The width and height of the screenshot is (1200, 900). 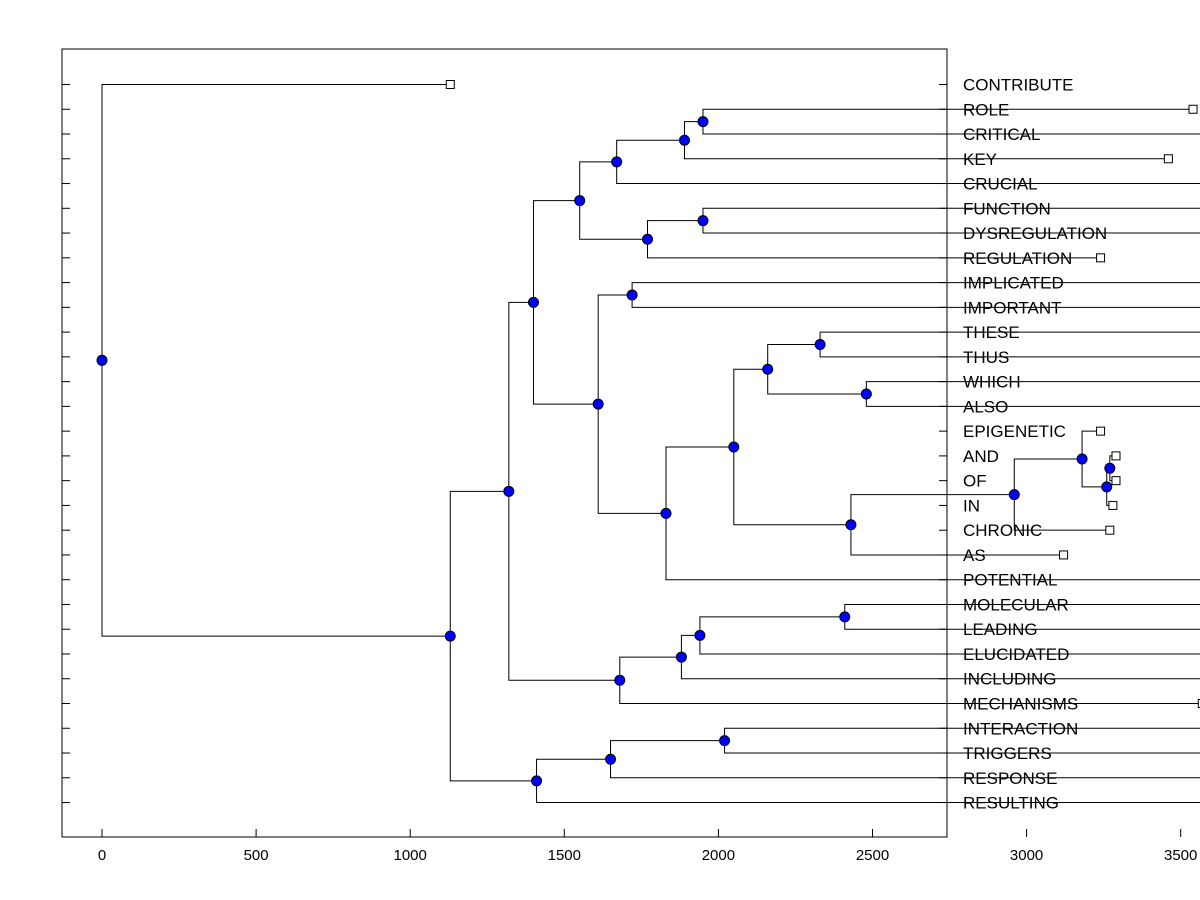 I want to click on x-tick-label: 2500, so click(x=872, y=855).